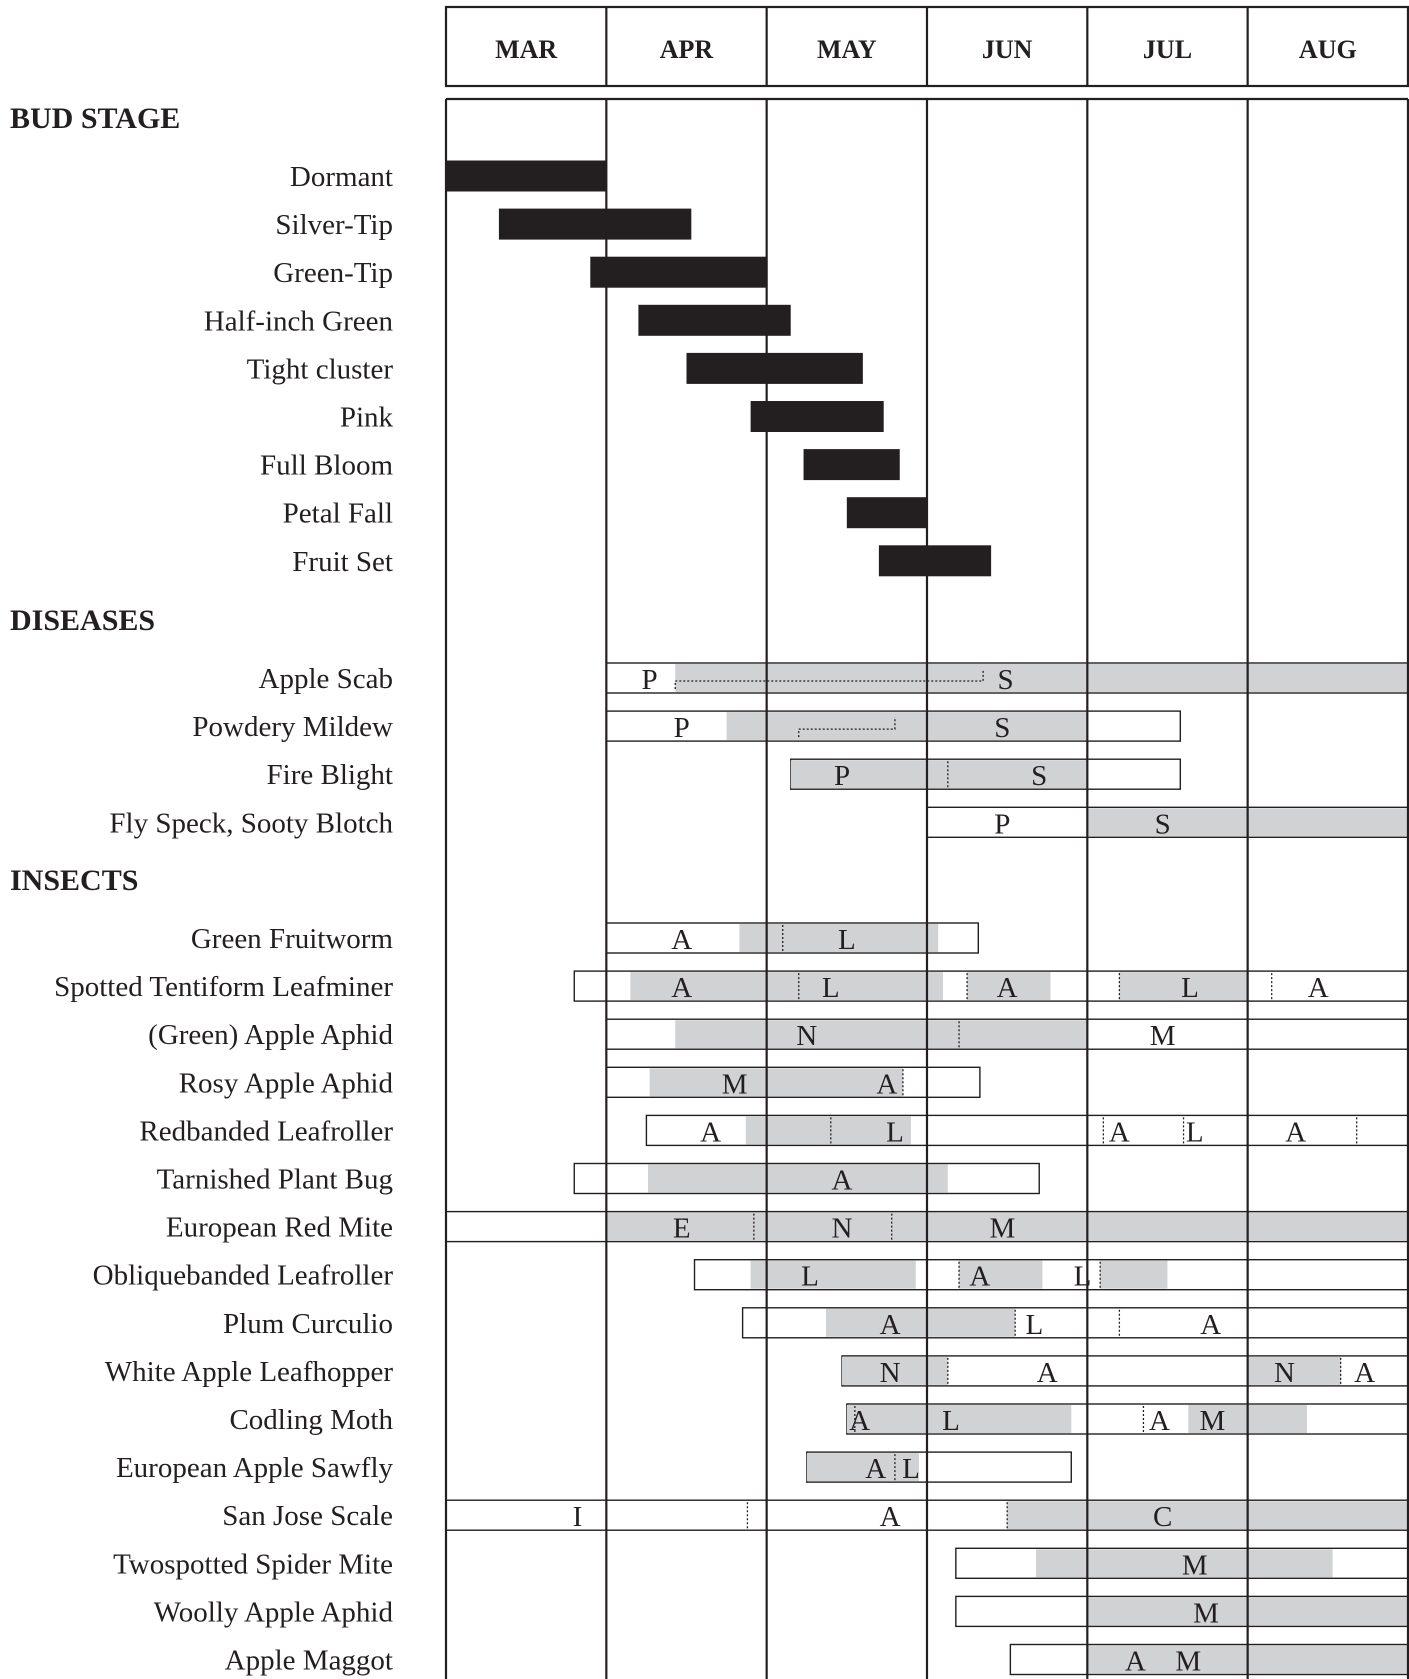 Image resolution: width=1409 pixels, height=1679 pixels. What do you see at coordinates (274, 1612) in the screenshot?
I see `row-label: Woolly Apple Aphid` at bounding box center [274, 1612].